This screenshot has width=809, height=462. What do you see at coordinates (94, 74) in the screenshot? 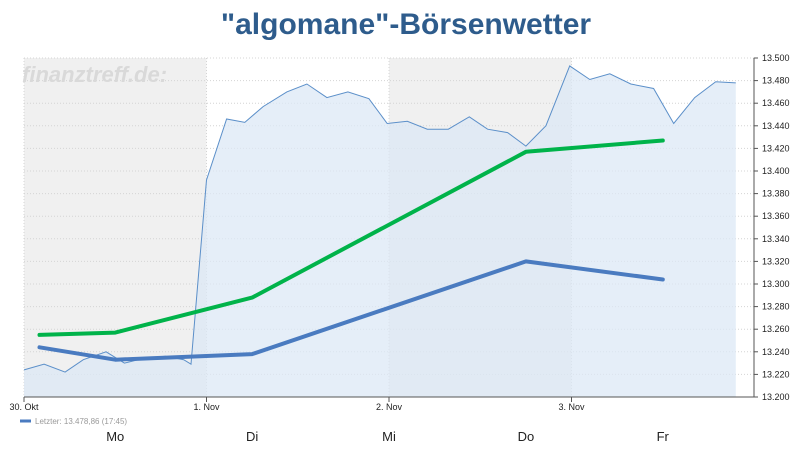
I see `watermark: finanztreff.de:` at bounding box center [94, 74].